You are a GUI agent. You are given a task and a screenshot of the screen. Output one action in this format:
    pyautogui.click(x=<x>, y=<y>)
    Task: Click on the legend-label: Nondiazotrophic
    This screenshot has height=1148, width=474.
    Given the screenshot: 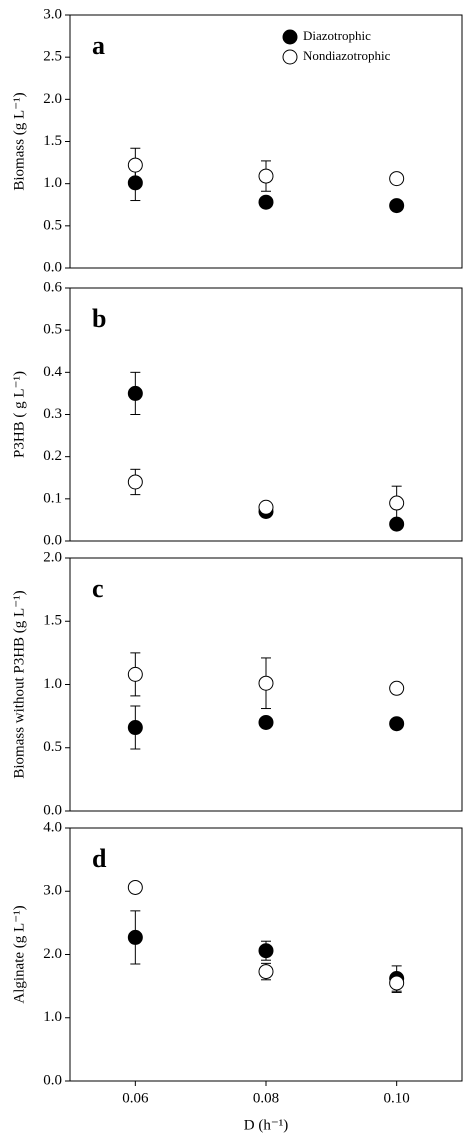 What is the action you would take?
    pyautogui.click(x=347, y=55)
    